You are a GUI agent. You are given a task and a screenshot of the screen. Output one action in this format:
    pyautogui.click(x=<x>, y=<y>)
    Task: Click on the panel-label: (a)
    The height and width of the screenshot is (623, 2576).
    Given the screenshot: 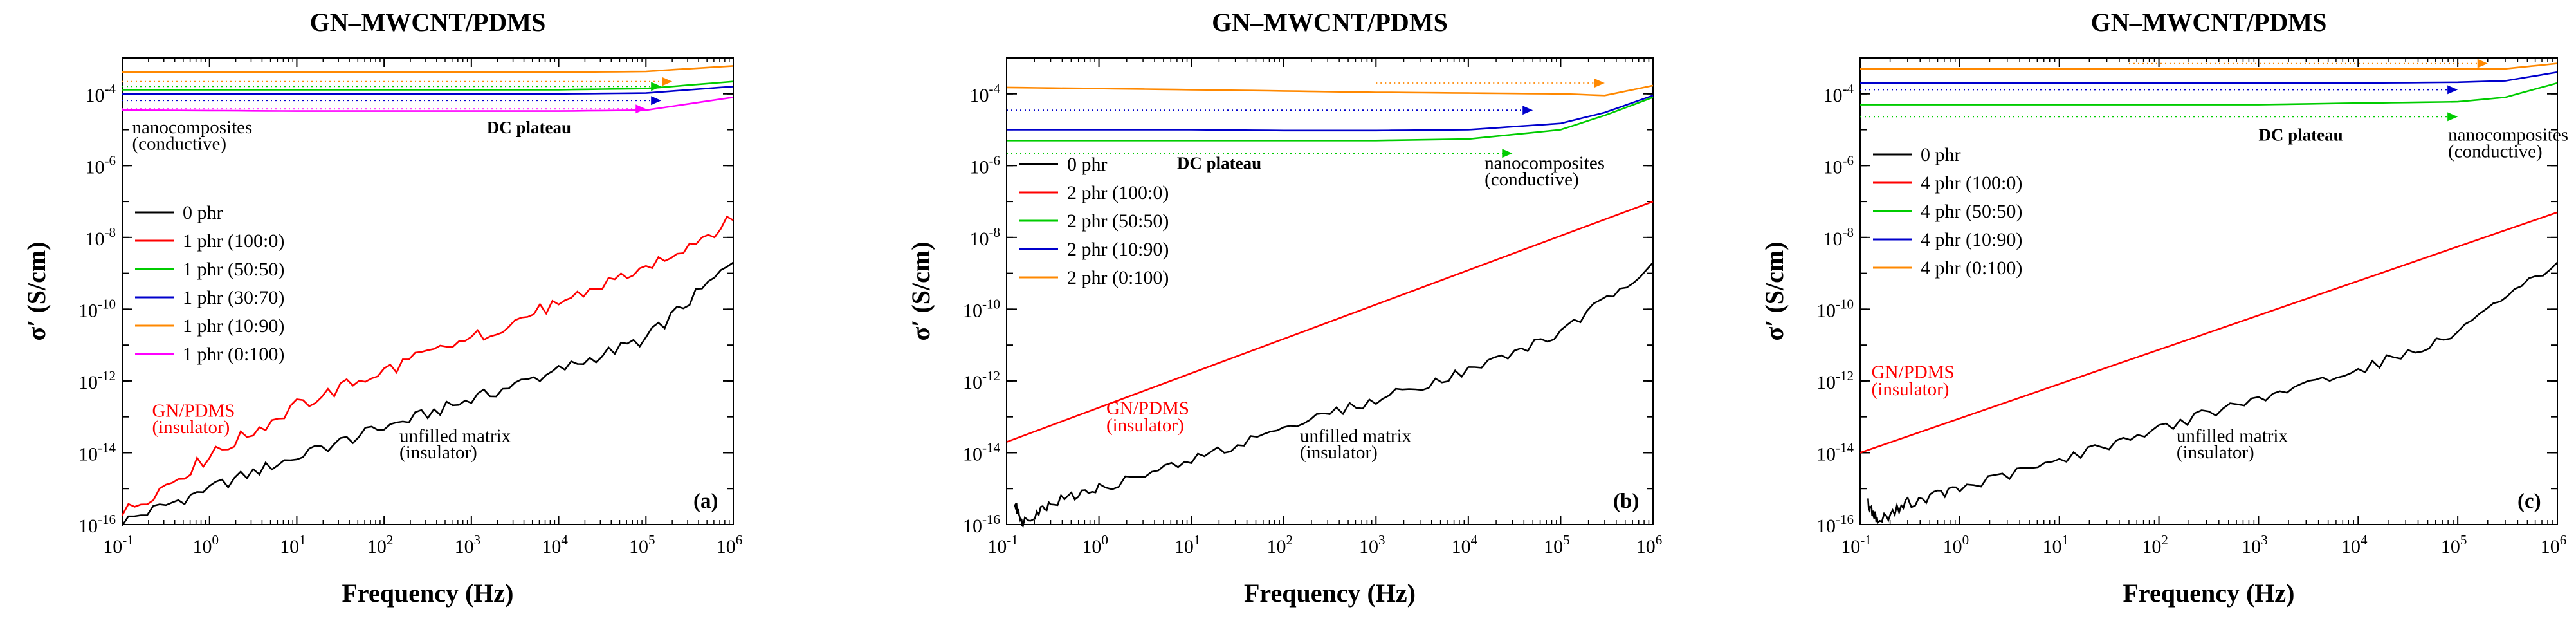 What is the action you would take?
    pyautogui.click(x=705, y=501)
    